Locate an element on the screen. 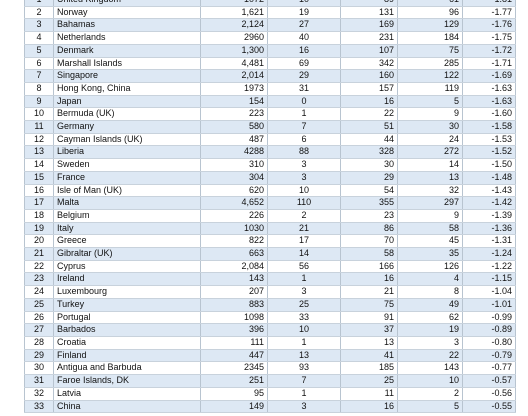 This screenshot has width=528, height=416. count-cell: 154 is located at coordinates (234, 102).